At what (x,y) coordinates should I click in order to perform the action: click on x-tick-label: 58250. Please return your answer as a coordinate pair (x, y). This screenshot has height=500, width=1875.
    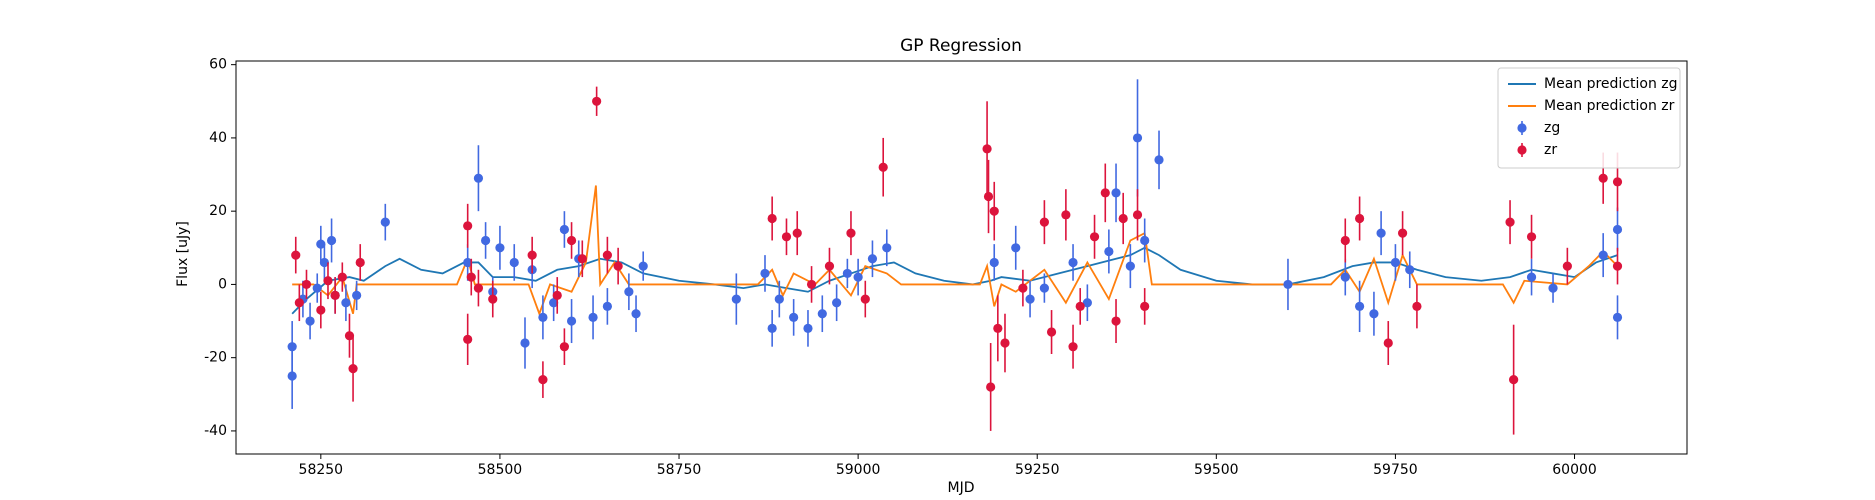
    Looking at the image, I should click on (321, 470).